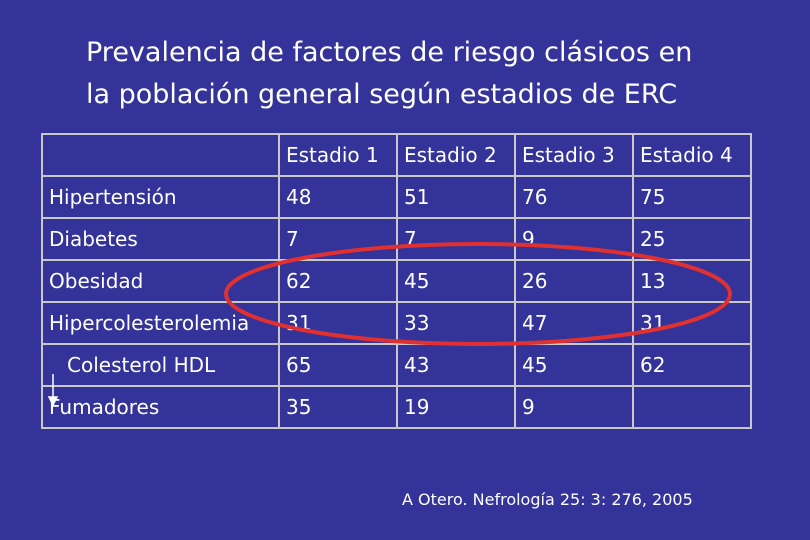 This screenshot has height=540, width=810. What do you see at coordinates (574, 281) in the screenshot?
I see `value-cell: 26` at bounding box center [574, 281].